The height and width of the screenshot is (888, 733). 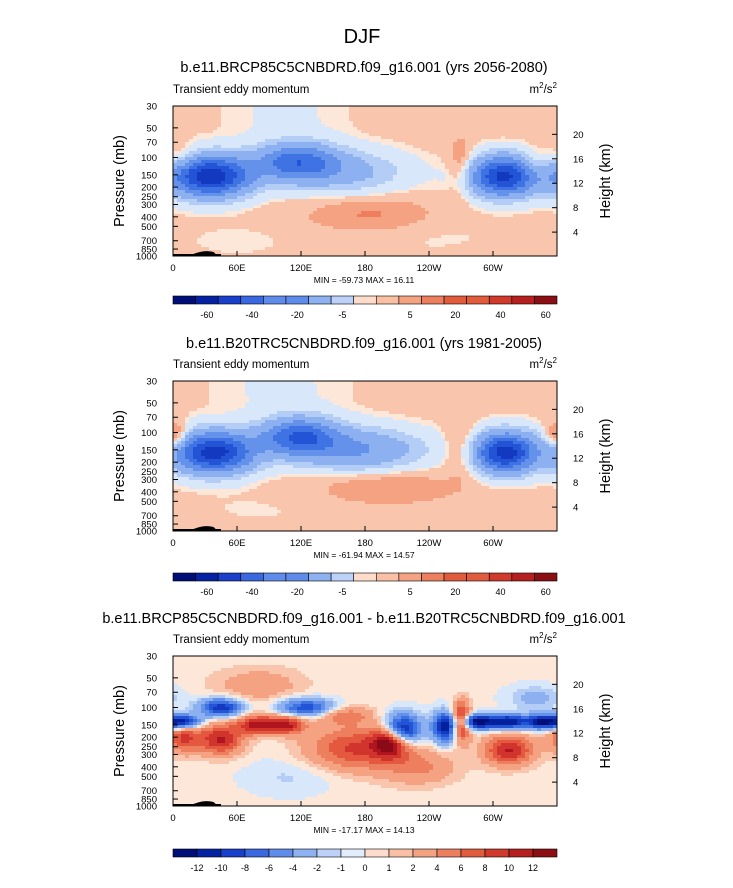 I want to click on pressure-tick-label: 250, so click(x=149, y=197).